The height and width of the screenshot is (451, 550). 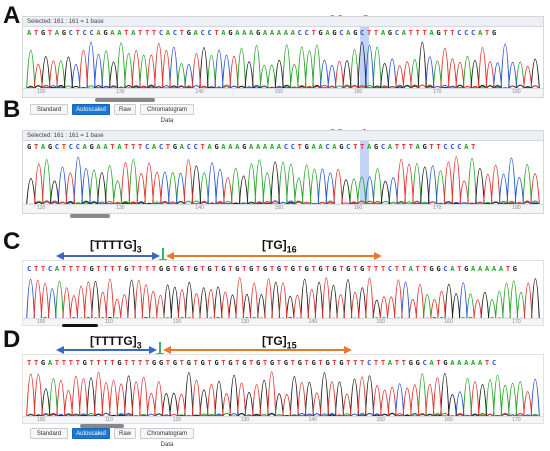 What do you see at coordinates (279, 342) in the screenshot?
I see `tg-repeat-label: [TG]15` at bounding box center [279, 342].